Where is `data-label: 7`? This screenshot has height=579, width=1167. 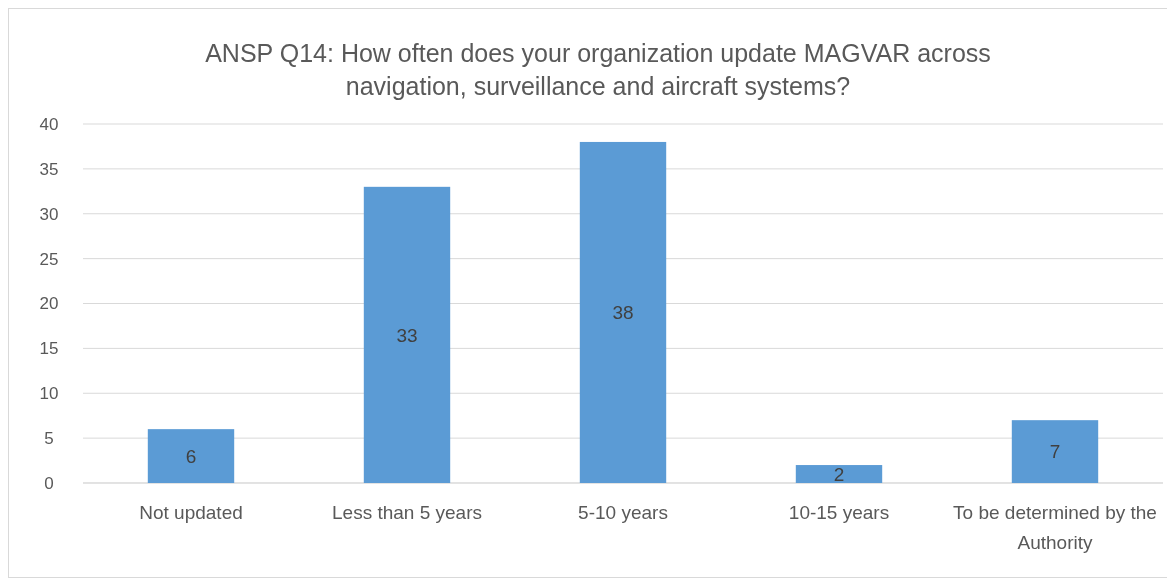 data-label: 7 is located at coordinates (1055, 452).